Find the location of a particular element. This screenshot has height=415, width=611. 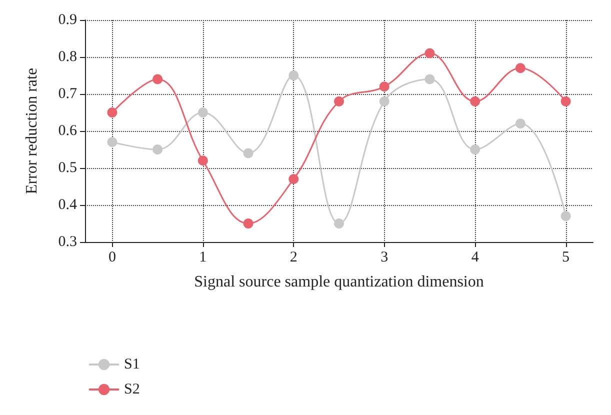

y-tick-label: 0.7 is located at coordinates (68, 94).